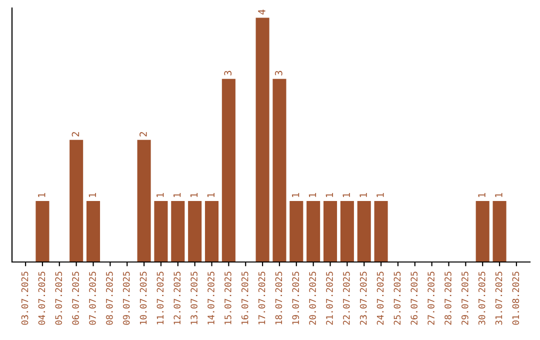 Image resolution: width=540 pixels, height=340 pixels. I want to click on x-tick-label: 17.07.2025, so click(262, 298).